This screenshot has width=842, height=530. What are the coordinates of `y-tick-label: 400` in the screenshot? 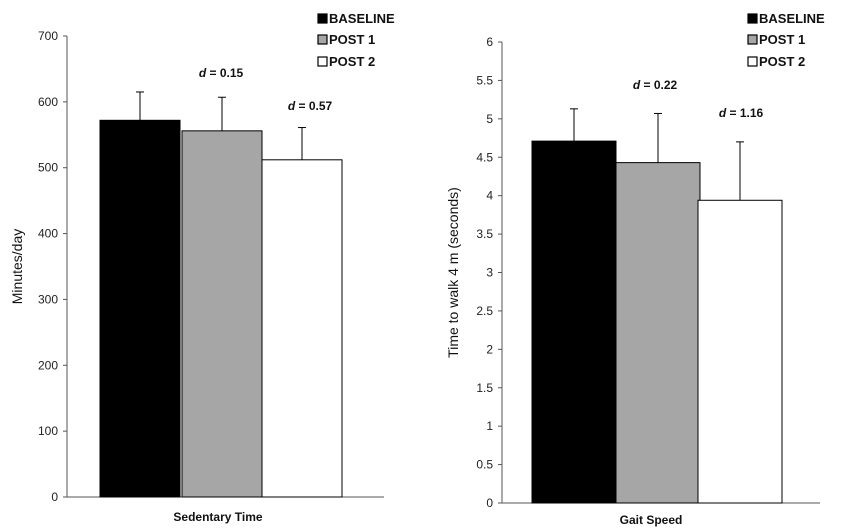 It's located at (48, 234).